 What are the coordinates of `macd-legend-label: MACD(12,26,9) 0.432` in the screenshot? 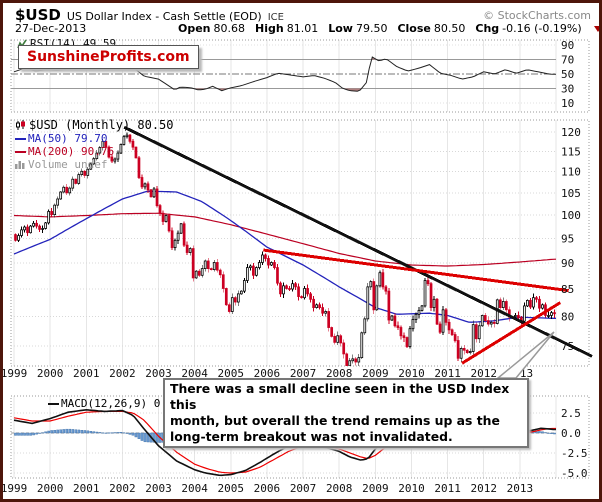 It's located at (124, 403).